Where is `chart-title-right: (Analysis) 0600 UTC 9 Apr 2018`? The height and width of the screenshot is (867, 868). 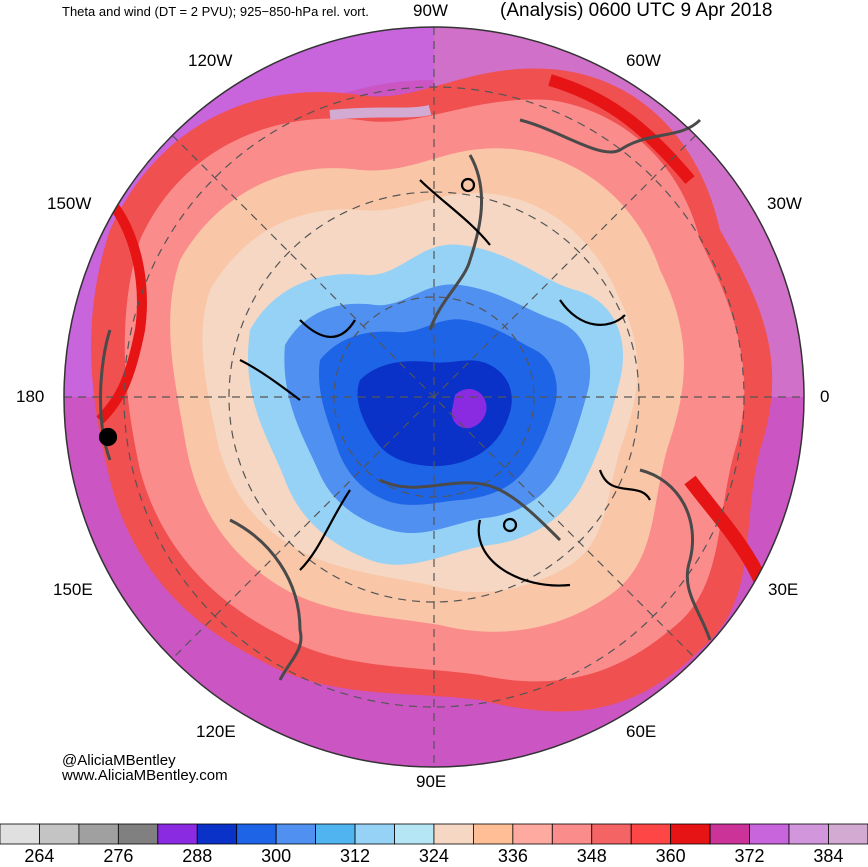
chart-title-right: (Analysis) 0600 UTC 9 Apr 2018 is located at coordinates (636, 10).